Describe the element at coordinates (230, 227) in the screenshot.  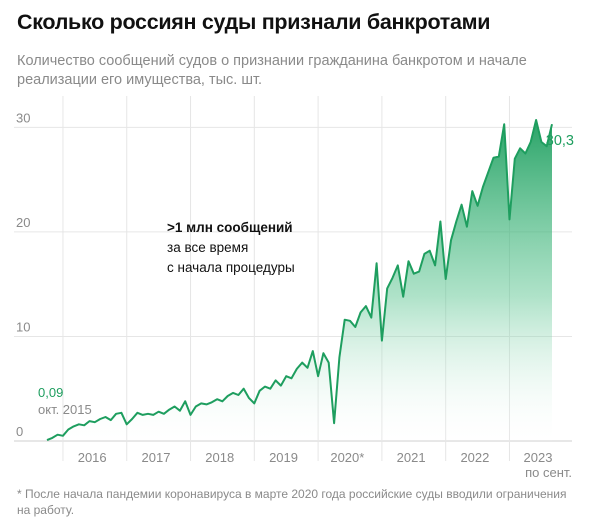
I see `annotation-headline: >1 млн сообщений` at that location.